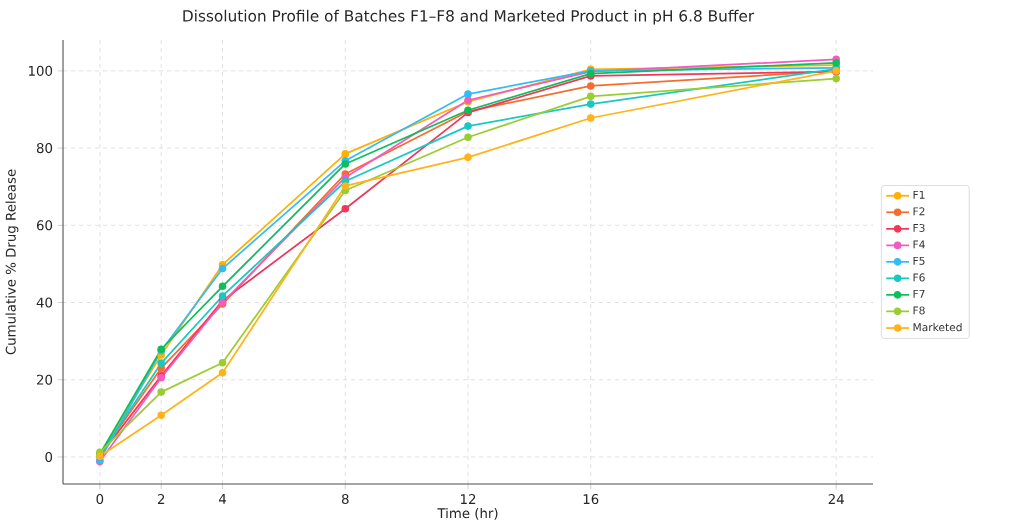 This screenshot has width=1036, height=524. What do you see at coordinates (469, 17) in the screenshot?
I see `chart-title: Dissolution Profile of Batches F1–F8 and Marketed Product in pH 6.8 Buffer` at bounding box center [469, 17].